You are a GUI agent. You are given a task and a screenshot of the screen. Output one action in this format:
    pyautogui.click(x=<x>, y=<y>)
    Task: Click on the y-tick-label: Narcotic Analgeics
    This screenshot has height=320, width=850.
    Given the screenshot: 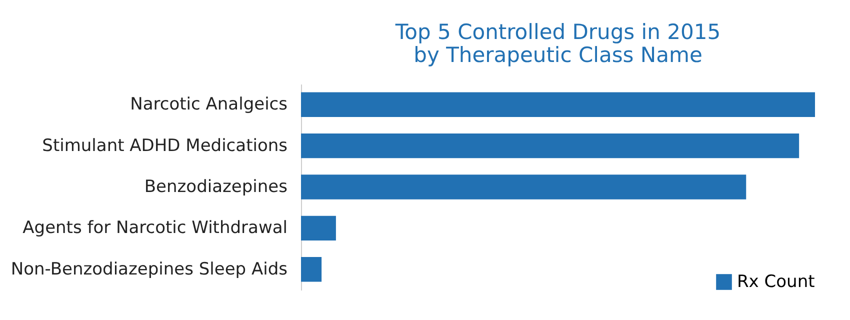 What is the action you would take?
    pyautogui.click(x=209, y=104)
    